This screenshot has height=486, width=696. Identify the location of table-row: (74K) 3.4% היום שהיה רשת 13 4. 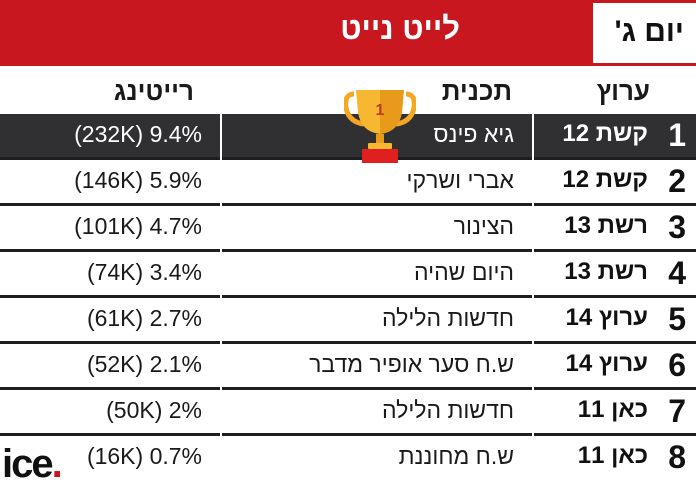
(348, 275).